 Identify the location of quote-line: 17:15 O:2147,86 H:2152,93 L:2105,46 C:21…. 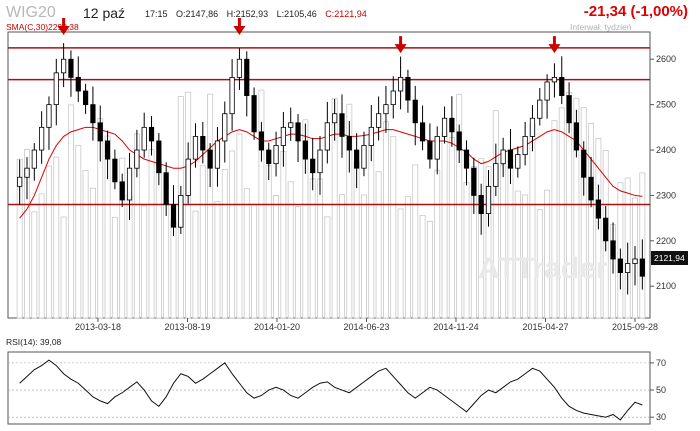
(259, 14).